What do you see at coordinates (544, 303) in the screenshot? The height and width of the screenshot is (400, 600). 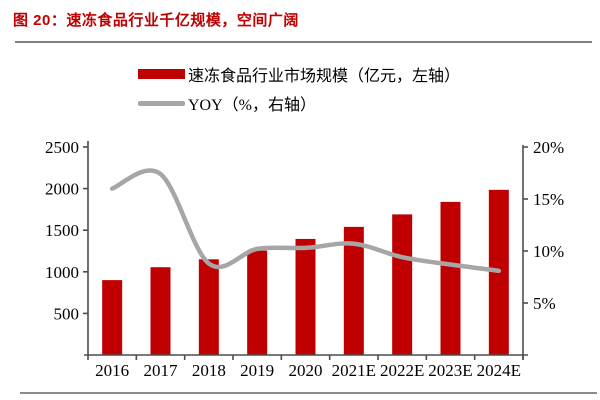 I see `right-axis-label: 5%` at bounding box center [544, 303].